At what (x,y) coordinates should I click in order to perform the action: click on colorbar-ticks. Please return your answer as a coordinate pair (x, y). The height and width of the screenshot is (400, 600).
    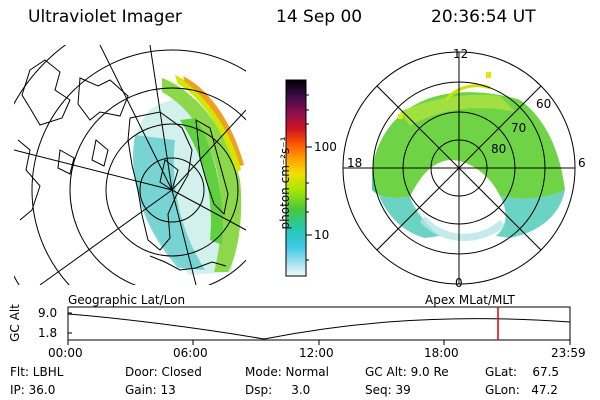
    Looking at the image, I should click on (309, 177).